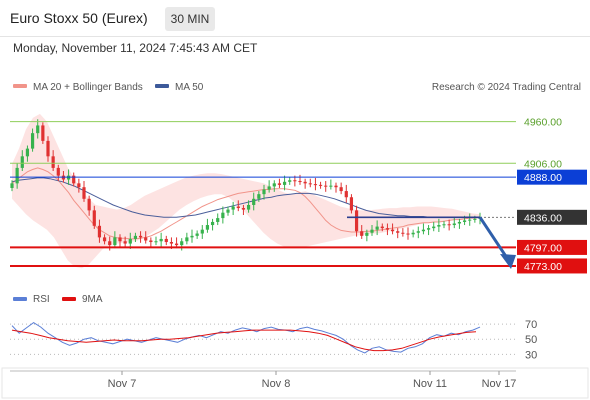 The image size is (590, 400). Describe the element at coordinates (543, 218) in the screenshot. I see `level-label: 4836.00` at that location.